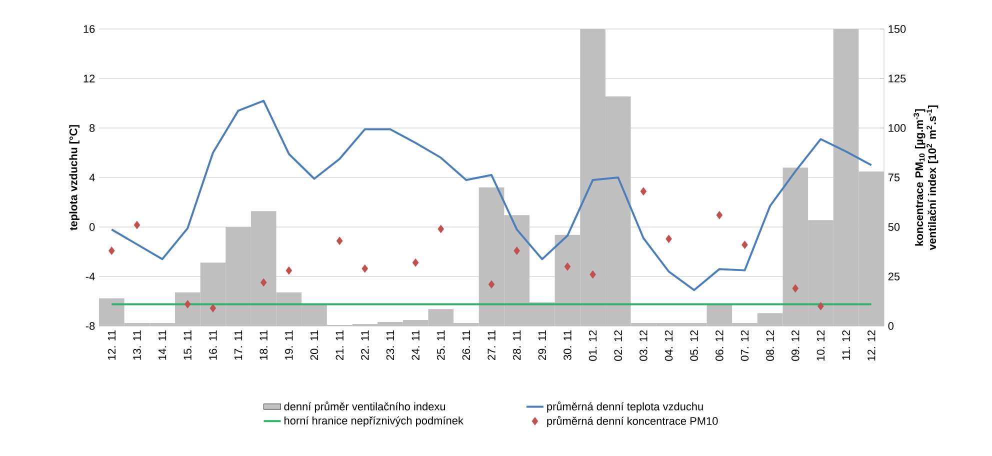  What do you see at coordinates (90, 326) in the screenshot?
I see `y-tick-label: -8` at bounding box center [90, 326].